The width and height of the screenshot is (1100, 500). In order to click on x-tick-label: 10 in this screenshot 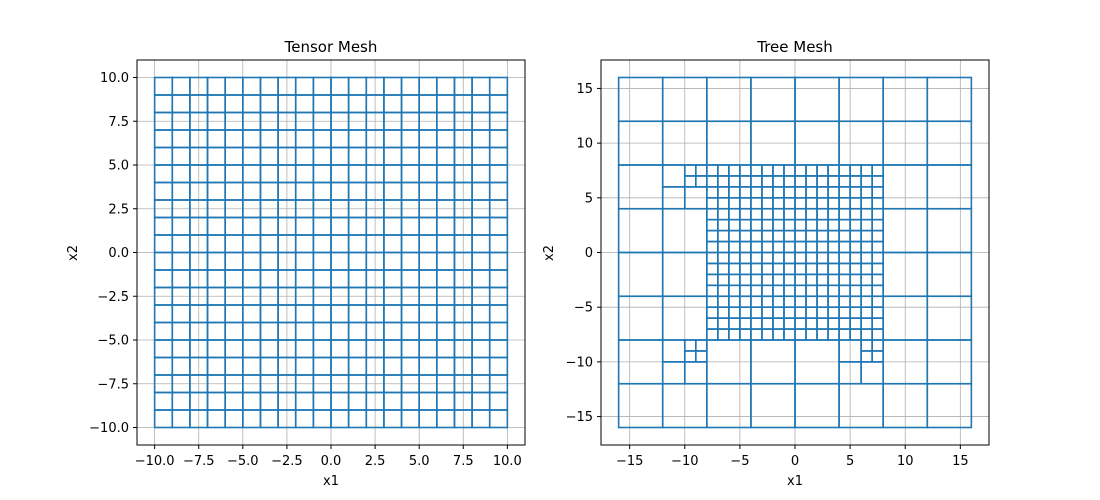, I will do `click(905, 461)`.